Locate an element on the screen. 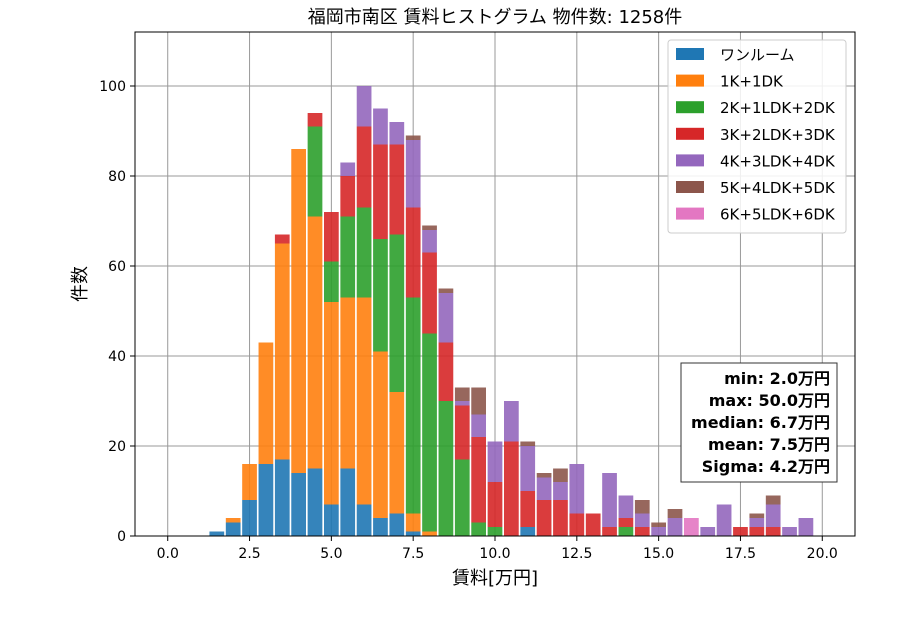  stats-box is located at coordinates (759, 422).